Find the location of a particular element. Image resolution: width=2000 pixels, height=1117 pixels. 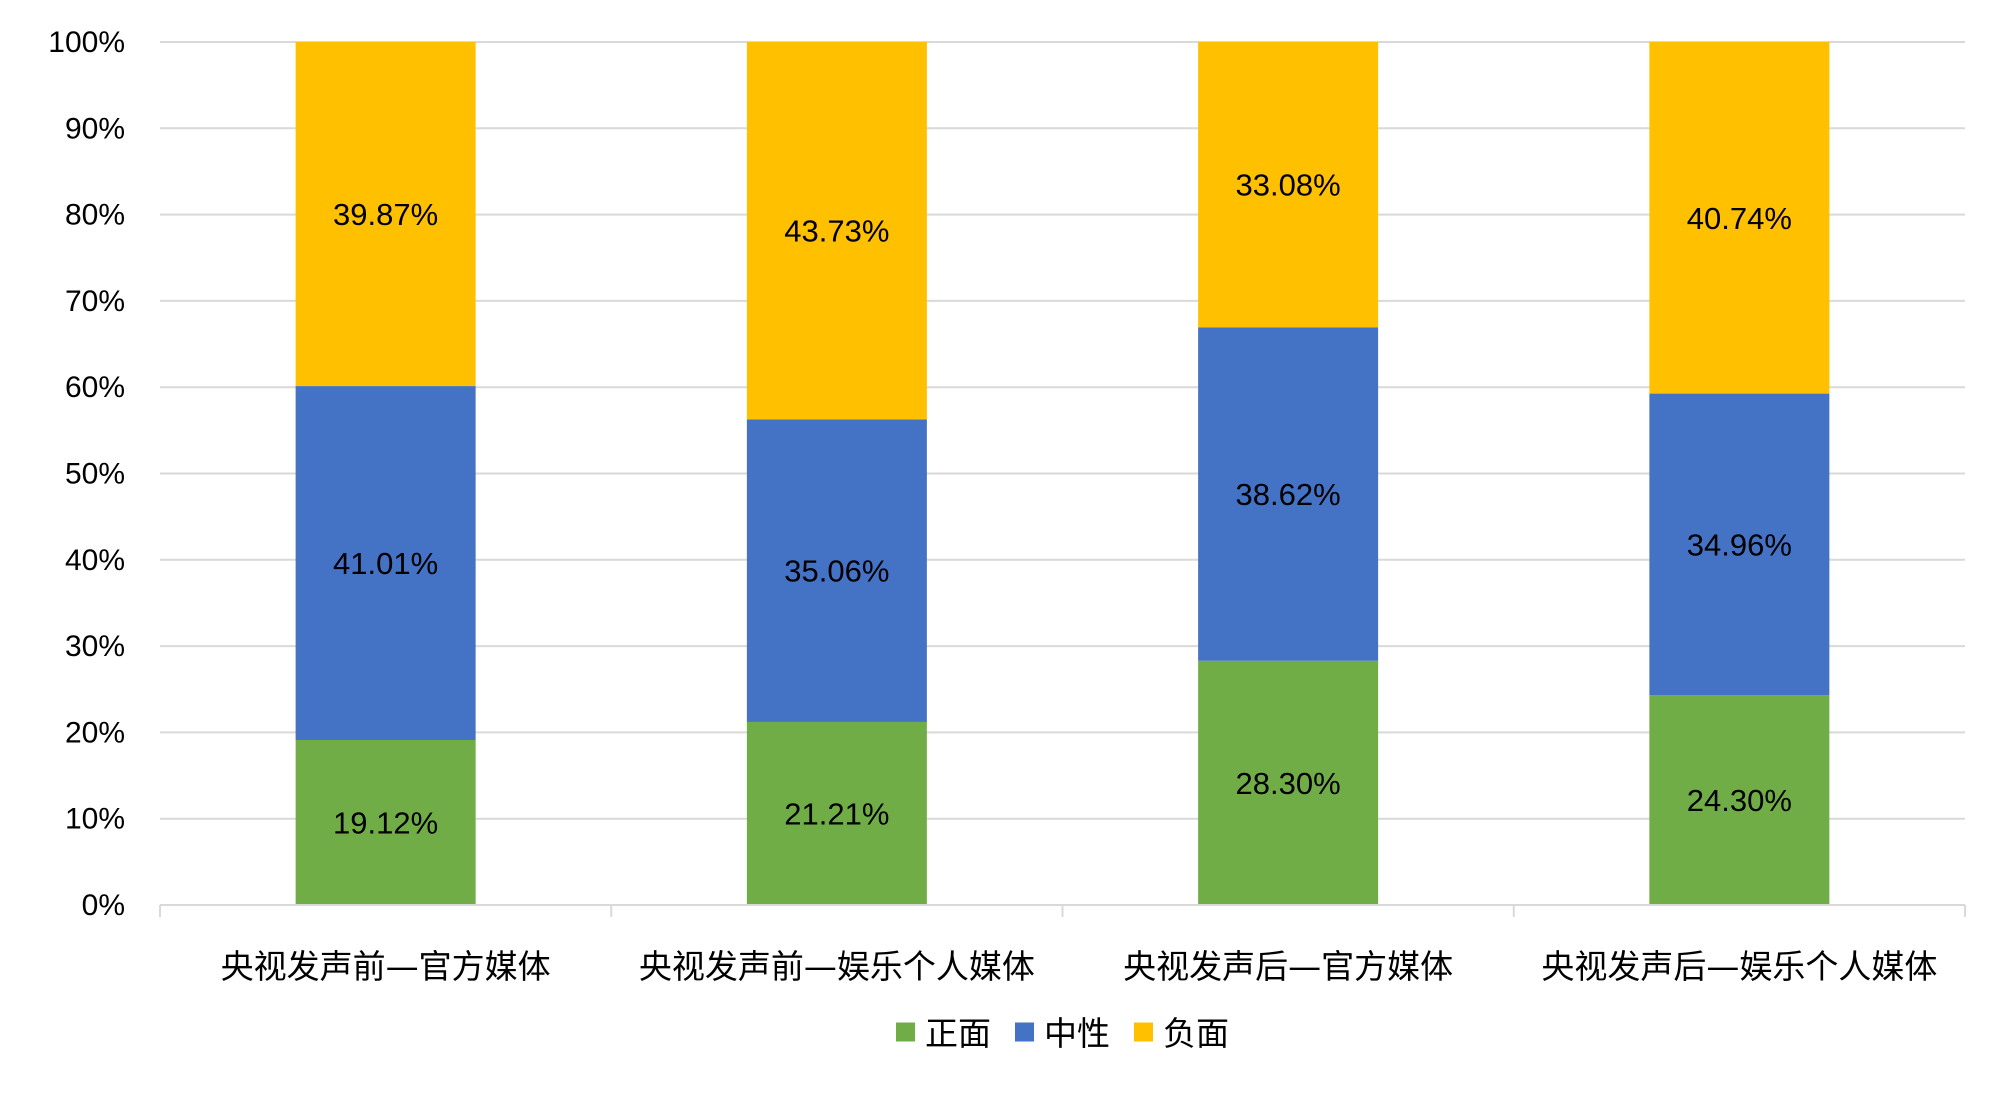

y-tick-label: 30% is located at coordinates (95, 646).